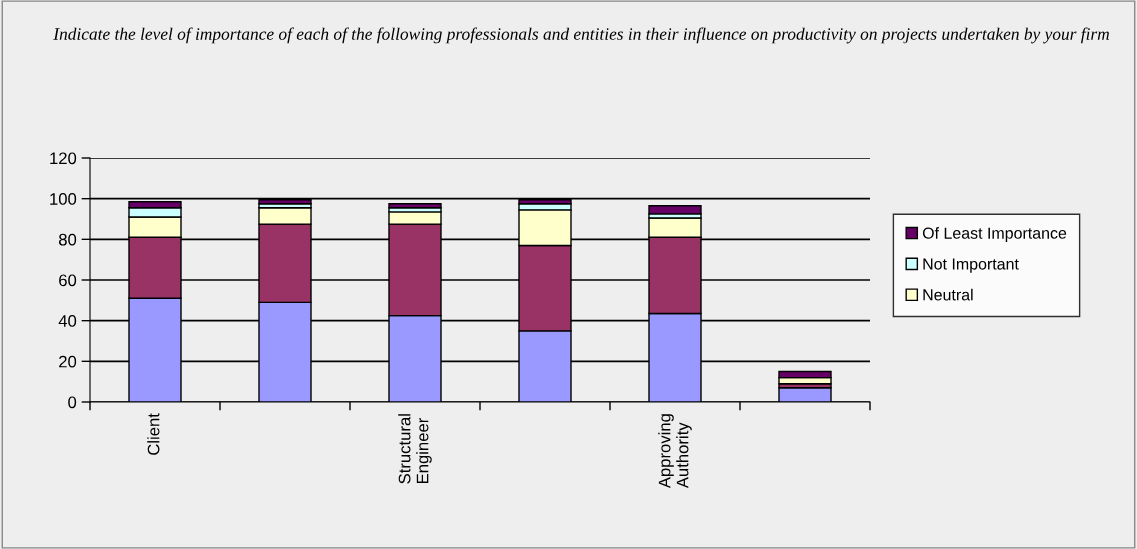  Describe the element at coordinates (67, 239) in the screenshot. I see `y-tick-label: 80` at that location.